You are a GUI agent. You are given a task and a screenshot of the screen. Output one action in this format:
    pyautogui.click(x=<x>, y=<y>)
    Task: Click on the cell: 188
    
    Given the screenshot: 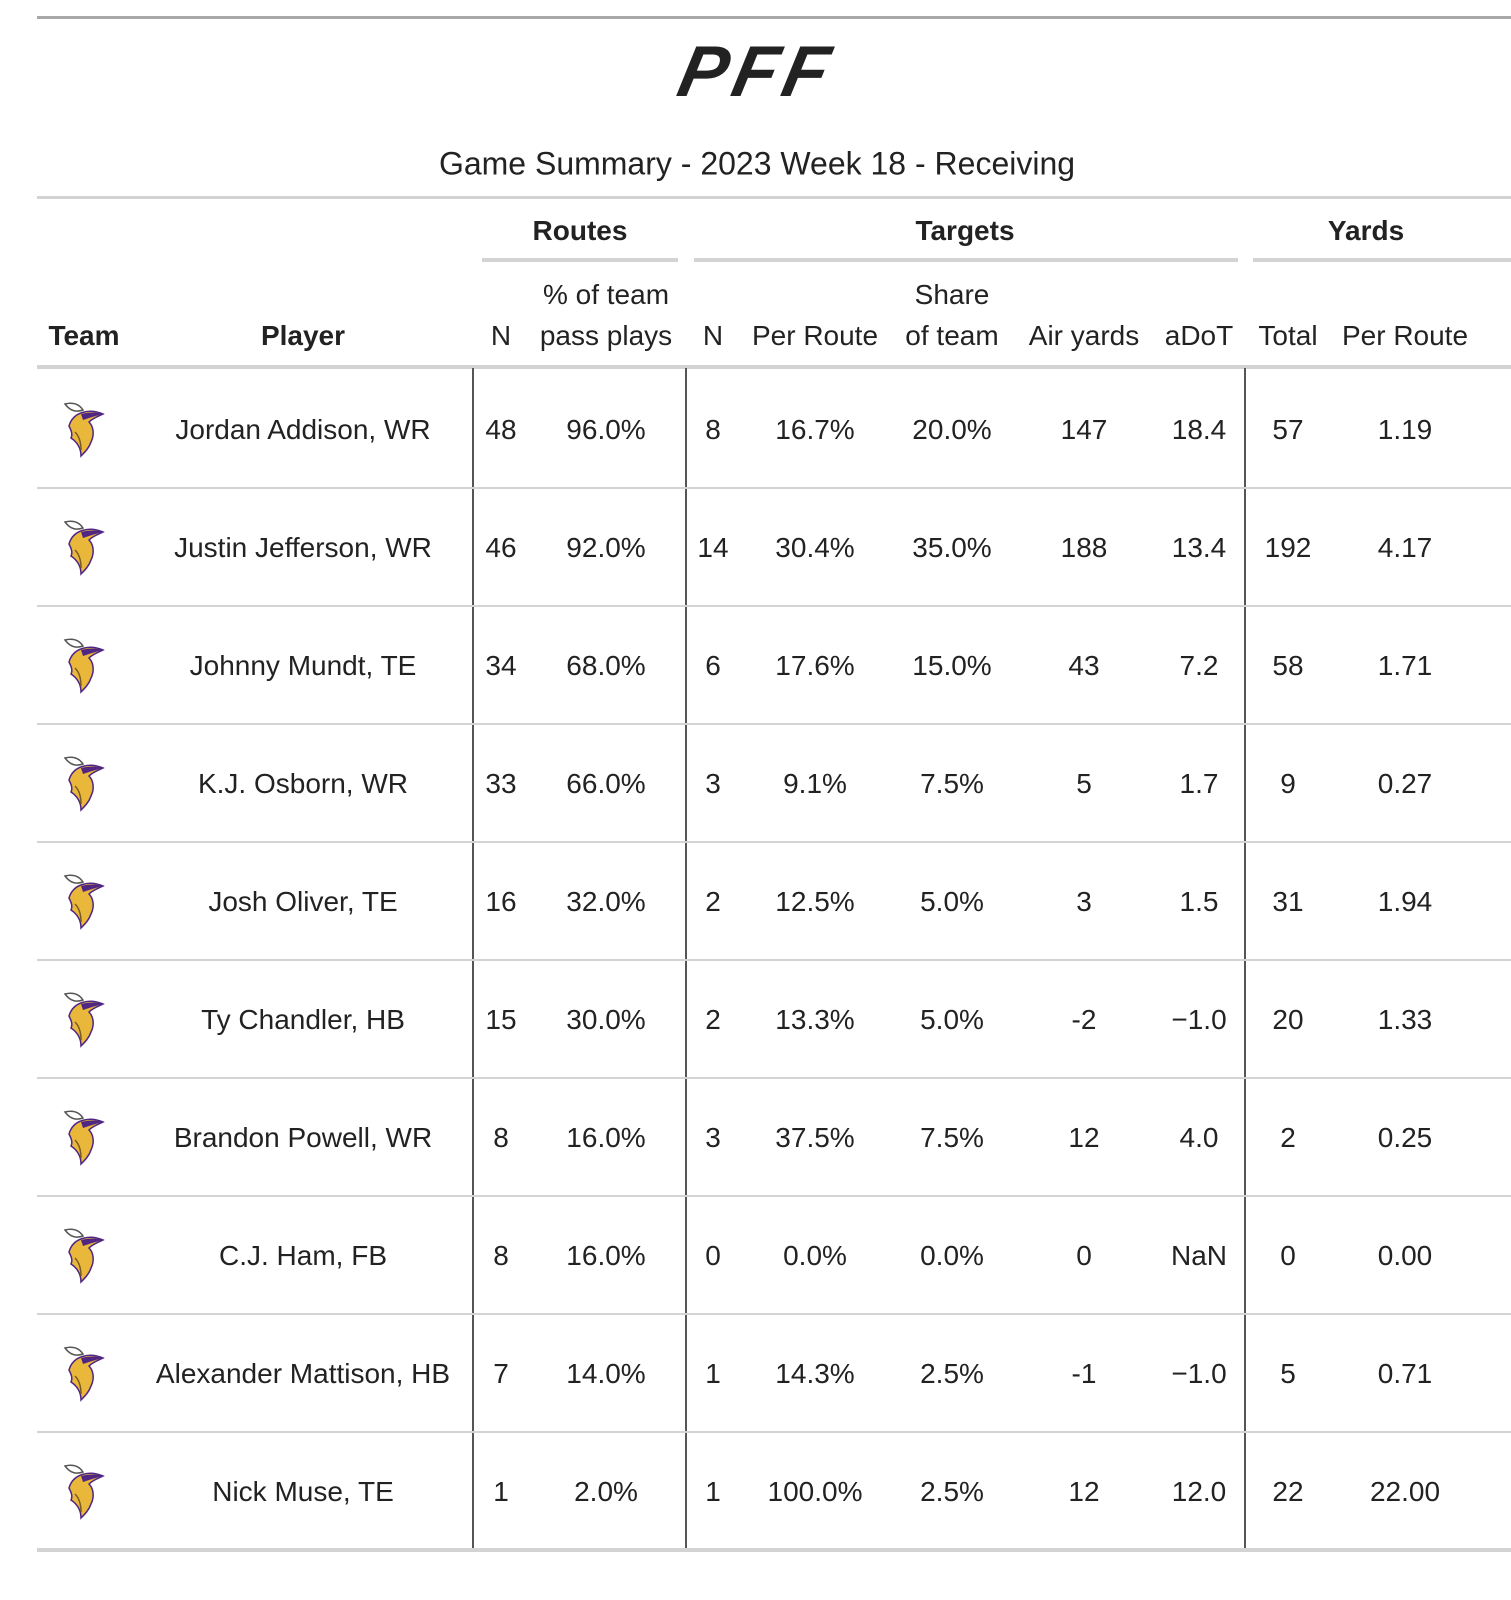 What is the action you would take?
    pyautogui.click(x=1084, y=547)
    